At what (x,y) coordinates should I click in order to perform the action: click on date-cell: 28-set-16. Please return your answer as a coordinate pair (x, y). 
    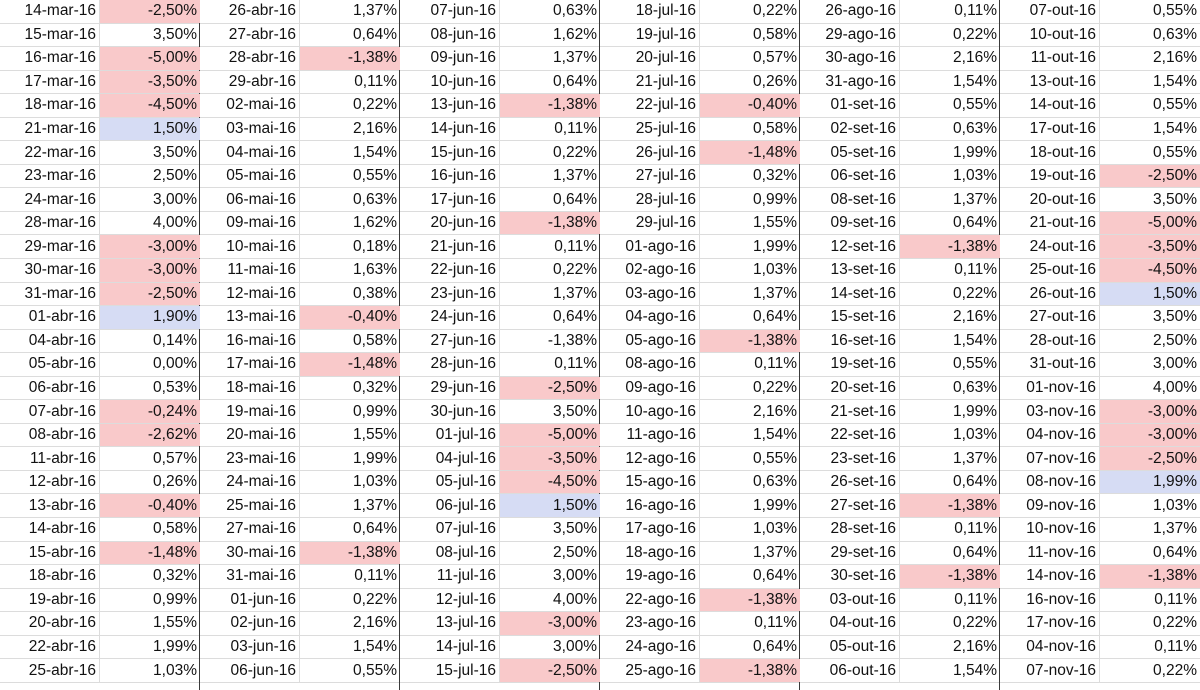
    Looking at the image, I should click on (850, 529).